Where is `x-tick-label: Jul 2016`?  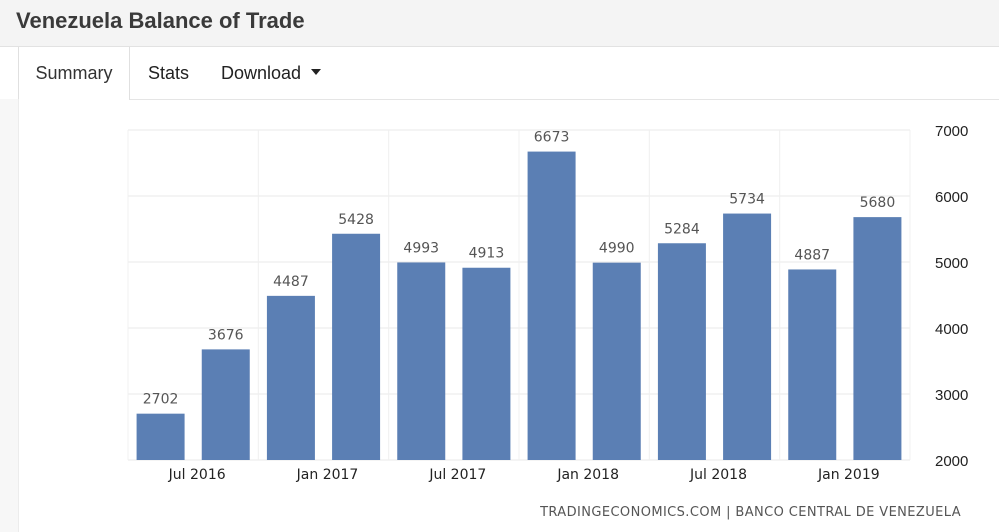
x-tick-label: Jul 2016 is located at coordinates (197, 475).